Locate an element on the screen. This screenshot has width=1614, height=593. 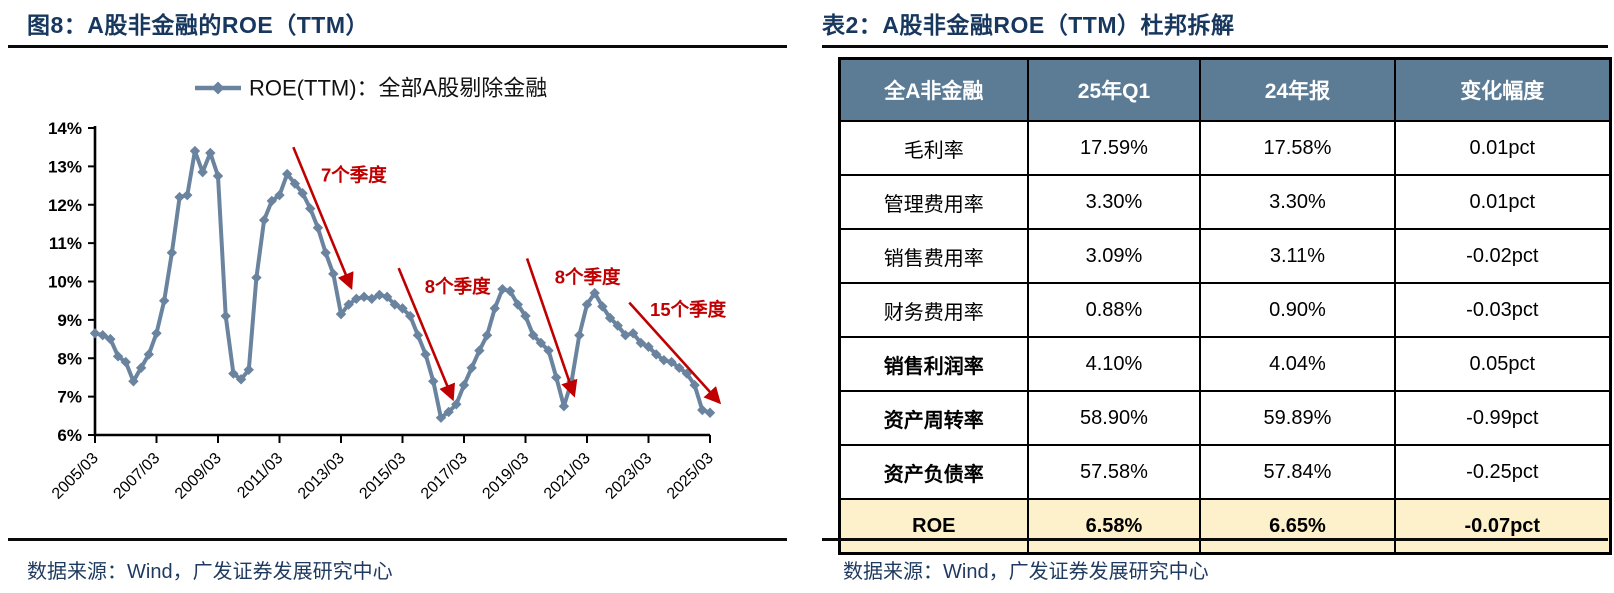
cell-q1: 58.90% is located at coordinates (1114, 418).